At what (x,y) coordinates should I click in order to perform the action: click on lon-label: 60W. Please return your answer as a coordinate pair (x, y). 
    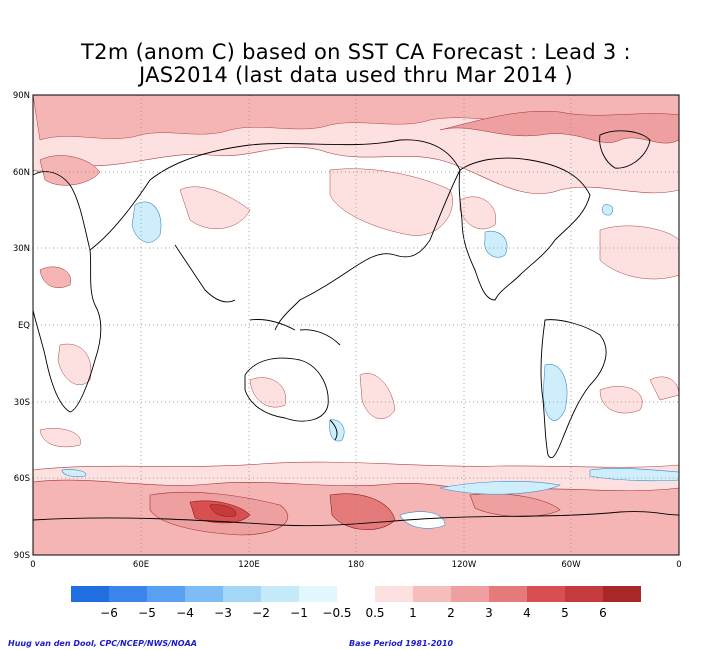
    Looking at the image, I should click on (571, 565).